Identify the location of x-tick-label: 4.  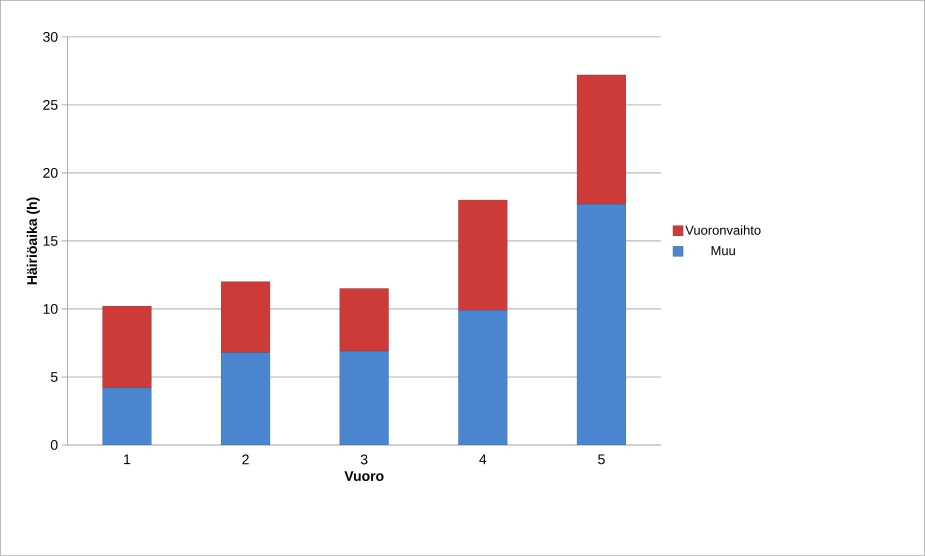
(482, 459).